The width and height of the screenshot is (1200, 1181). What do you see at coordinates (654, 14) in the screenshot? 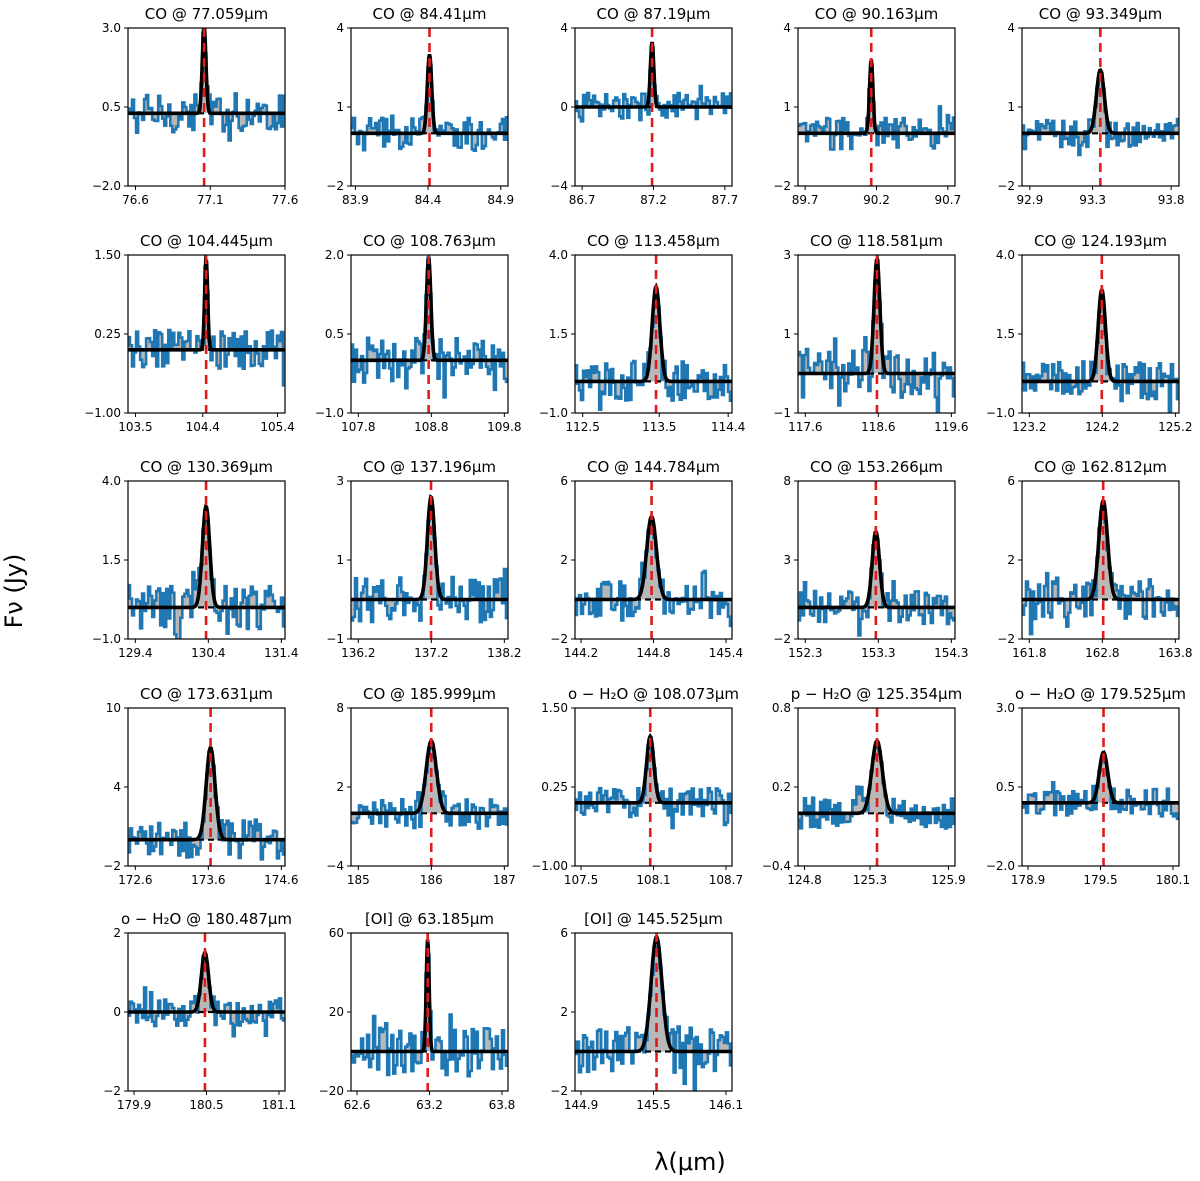
I see `panel-title: CO @ 87.19μm` at bounding box center [654, 14].